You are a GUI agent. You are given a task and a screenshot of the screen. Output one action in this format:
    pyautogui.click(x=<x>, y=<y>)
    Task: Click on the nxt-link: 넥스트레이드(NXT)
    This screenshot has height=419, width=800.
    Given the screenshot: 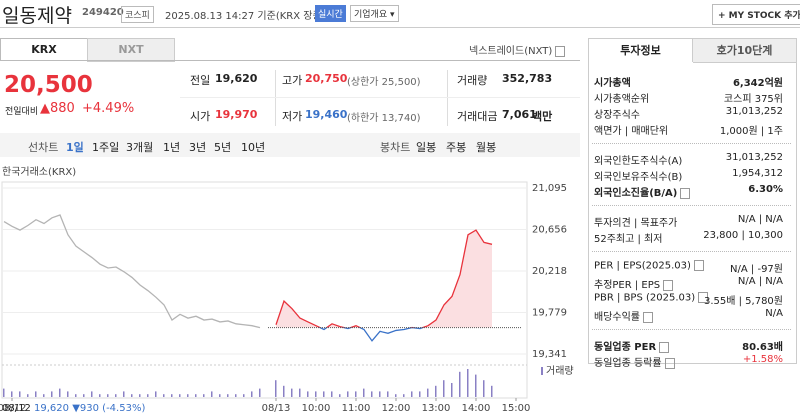 What is the action you would take?
    pyautogui.click(x=517, y=49)
    